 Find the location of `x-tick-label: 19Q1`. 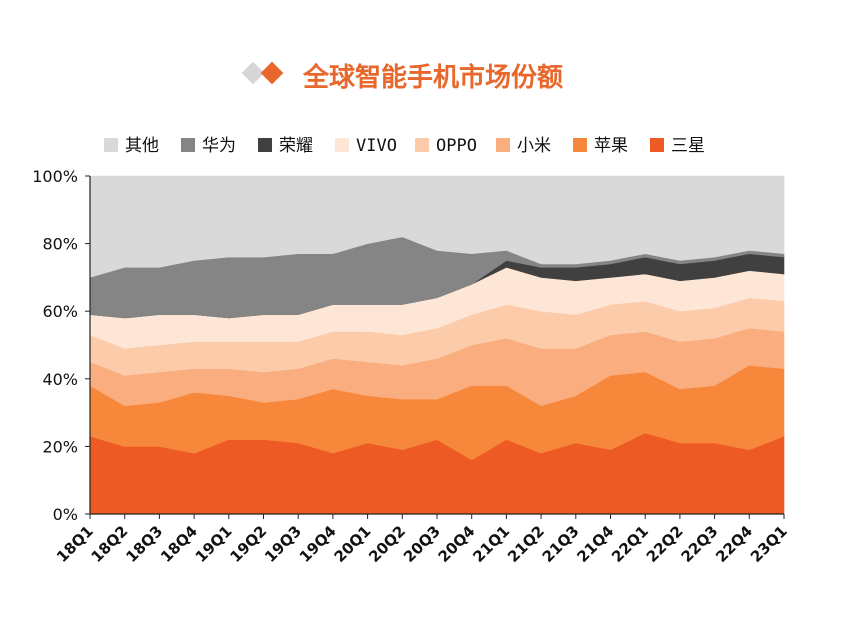

x-tick-label: 19Q1 is located at coordinates (214, 544).